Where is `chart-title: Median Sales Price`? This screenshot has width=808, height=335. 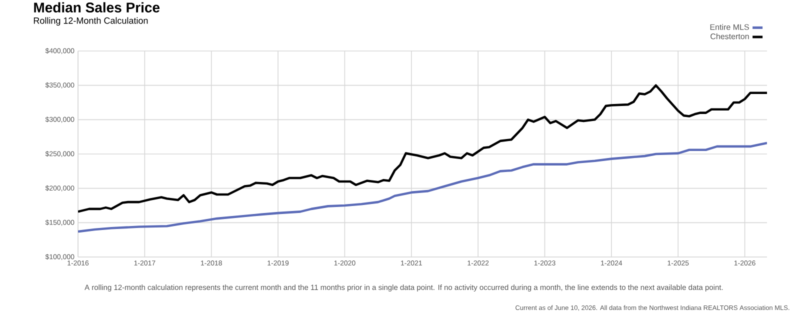 chart-title: Median Sales Price is located at coordinates (97, 7).